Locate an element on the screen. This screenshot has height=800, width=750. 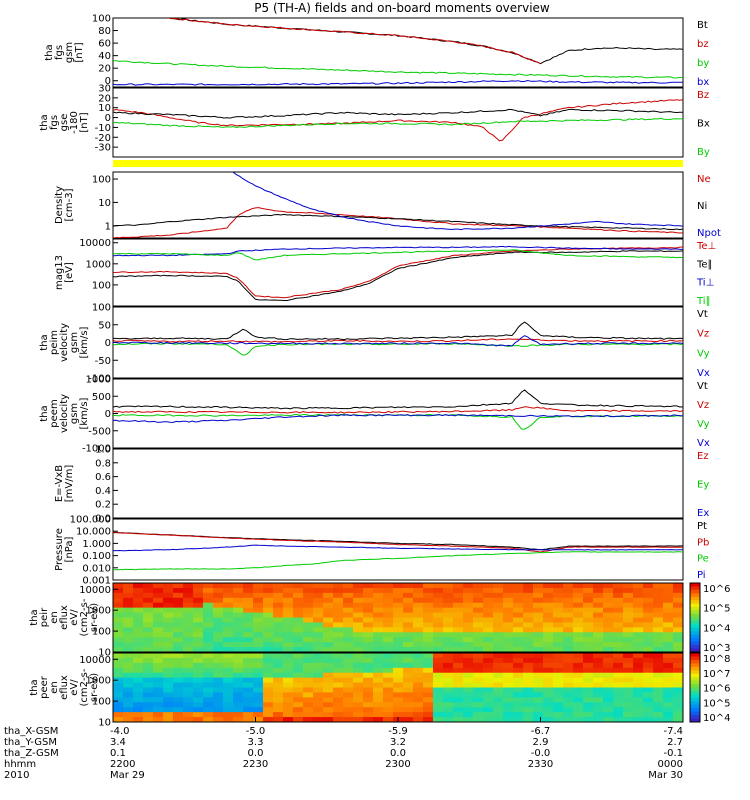
x-axis-value: 0.0 is located at coordinates (398, 753).